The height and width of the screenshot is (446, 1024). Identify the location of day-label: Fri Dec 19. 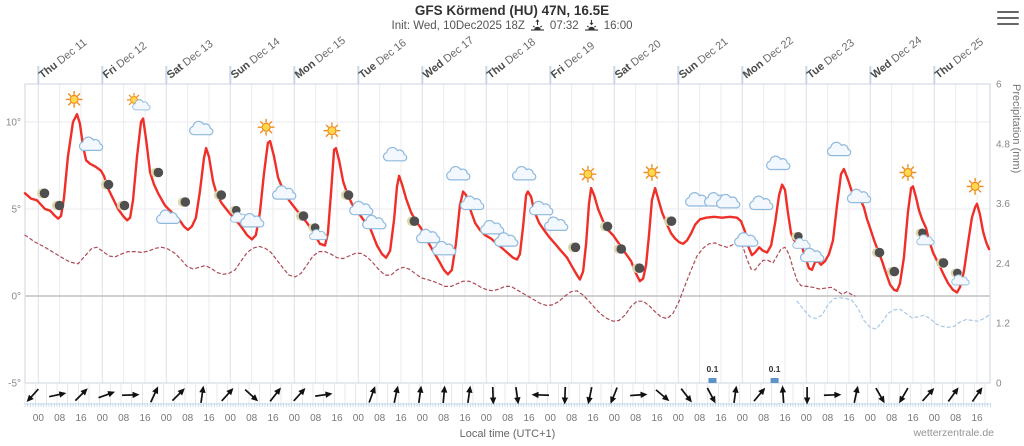
(573, 60).